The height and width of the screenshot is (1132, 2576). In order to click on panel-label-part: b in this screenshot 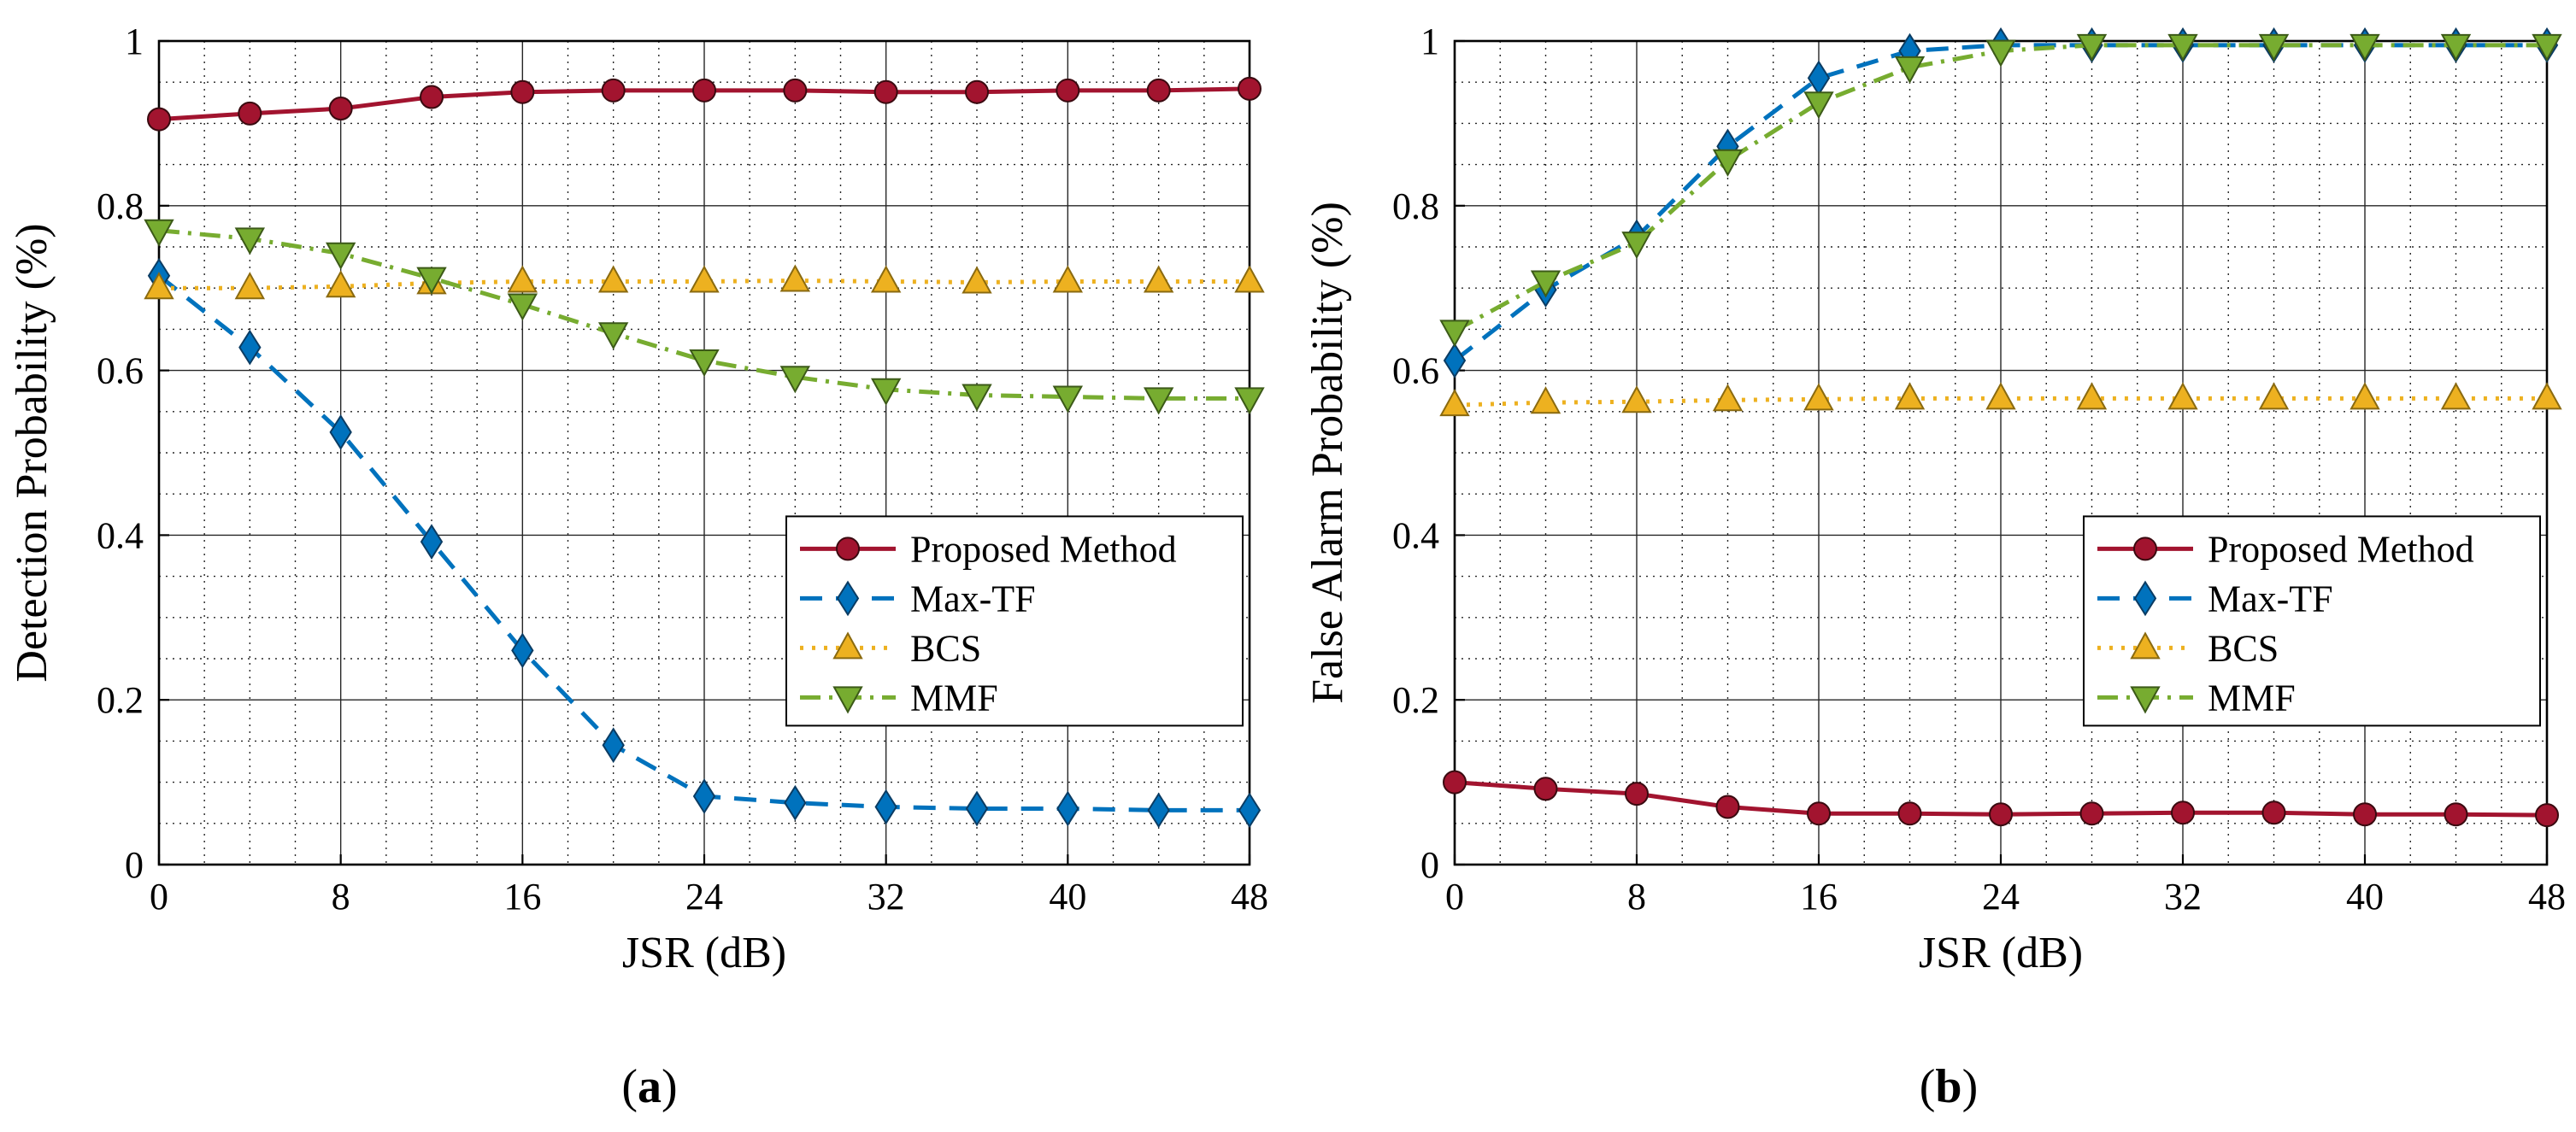, I will do `click(1948, 1086)`.